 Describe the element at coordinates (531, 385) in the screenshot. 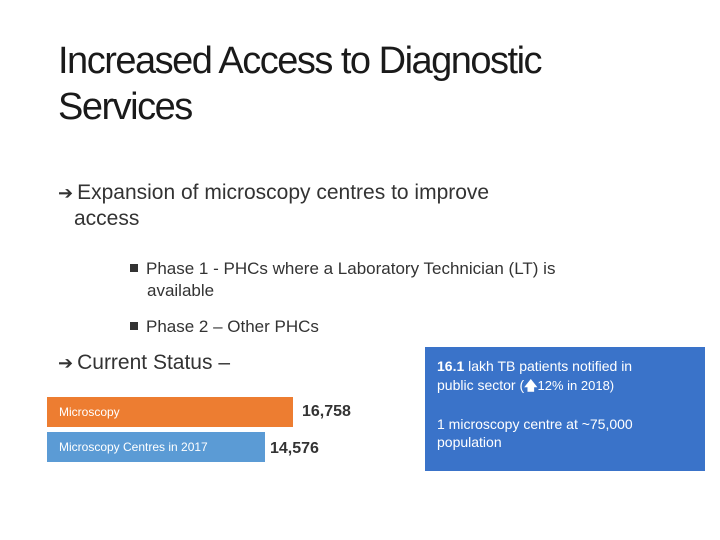

I see `up-arrow-icon: 🡅` at that location.